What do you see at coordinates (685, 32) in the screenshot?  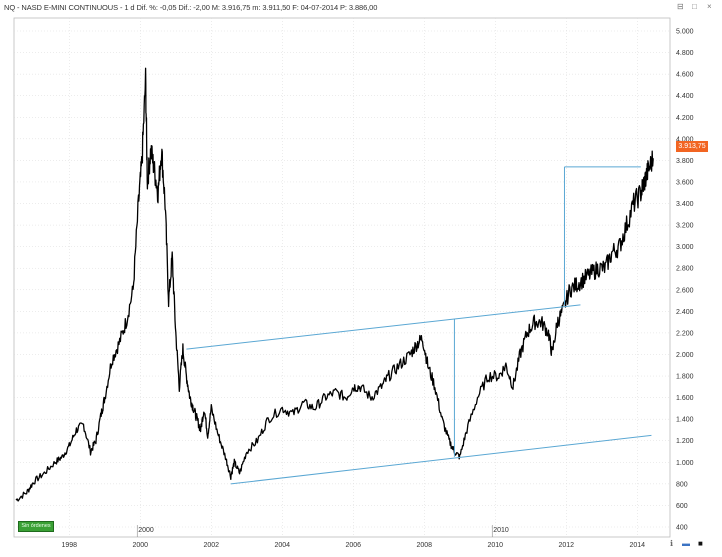 I see `y-tick-label: 5.000` at bounding box center [685, 32].